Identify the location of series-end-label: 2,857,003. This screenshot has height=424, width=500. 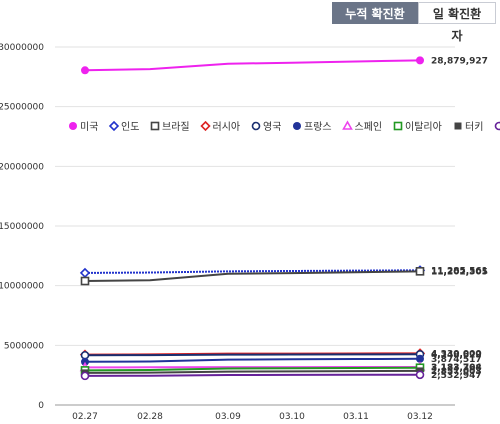
(456, 372).